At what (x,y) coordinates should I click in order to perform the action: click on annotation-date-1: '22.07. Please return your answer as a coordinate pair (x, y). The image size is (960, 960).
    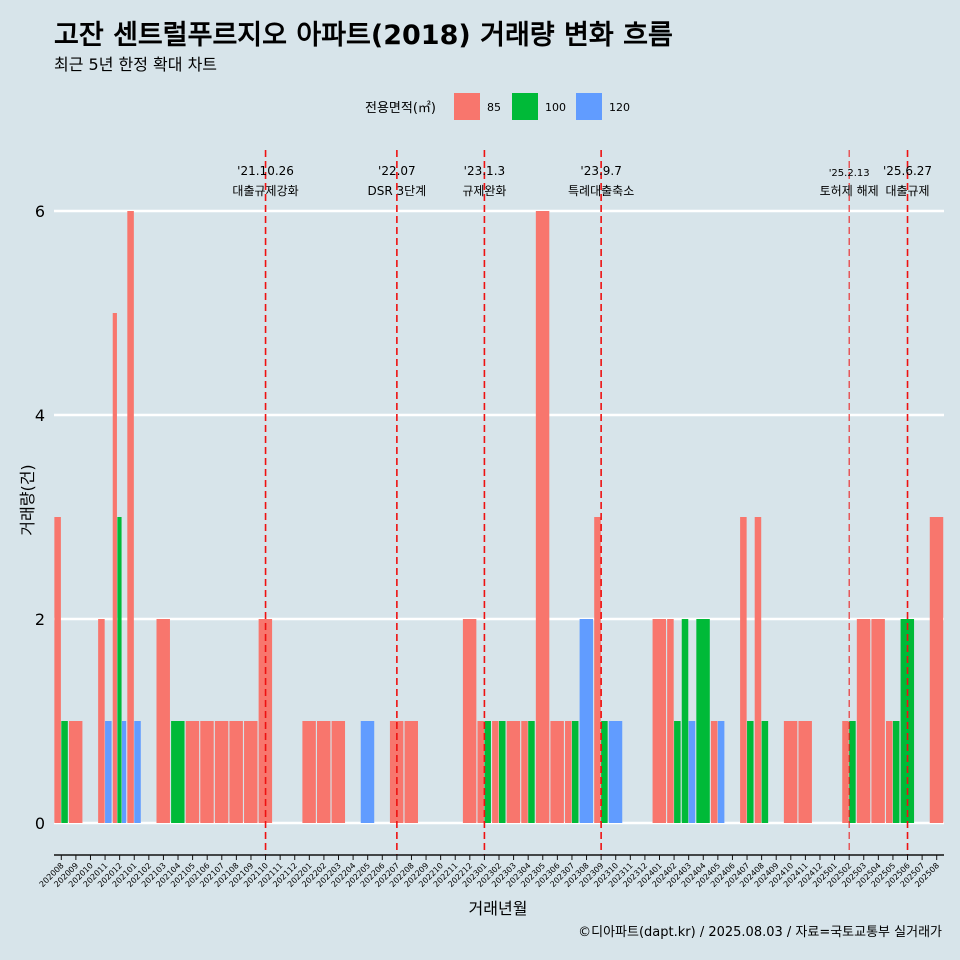
    Looking at the image, I should click on (397, 171).